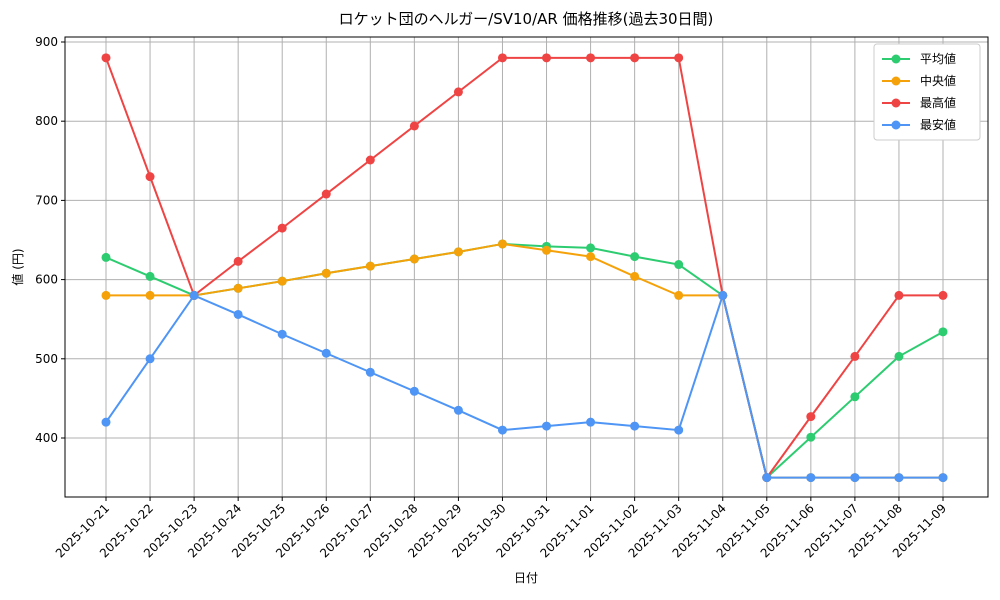  Describe the element at coordinates (46, 200) in the screenshot. I see `y-tick-label: 700` at that location.